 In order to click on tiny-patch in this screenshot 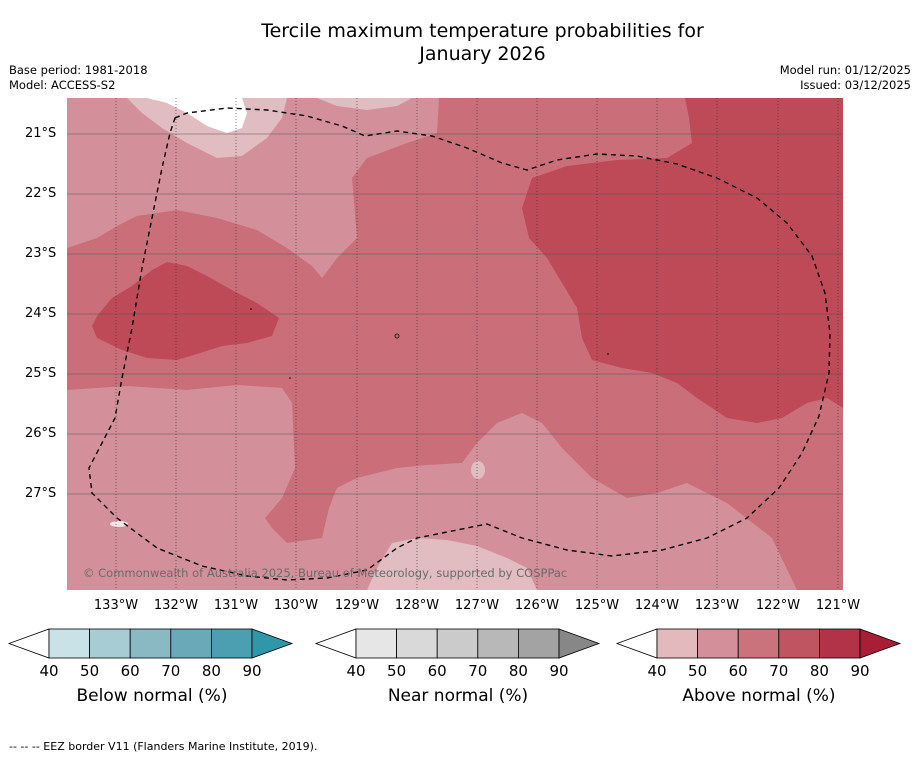, I will do `click(119, 524)`.